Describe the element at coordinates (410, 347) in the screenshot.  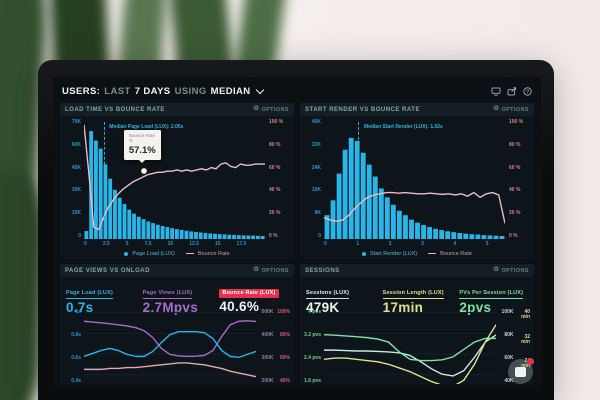
I see `sessions-plot` at that location.